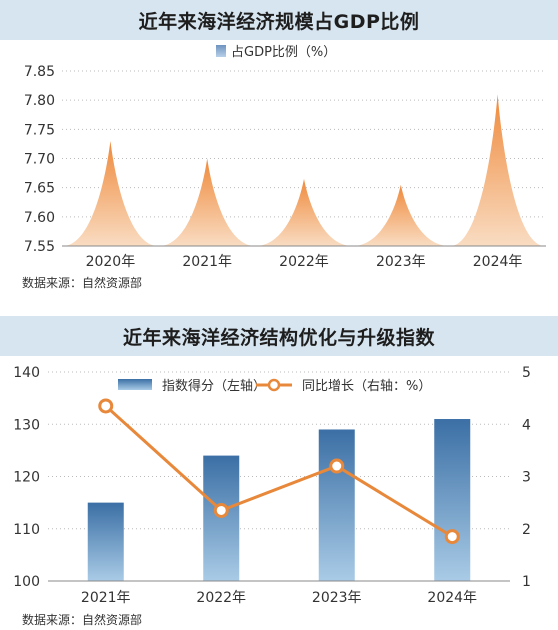 The height and width of the screenshot is (630, 558). I want to click on chart2-legend-bar-swatch, so click(135, 384).